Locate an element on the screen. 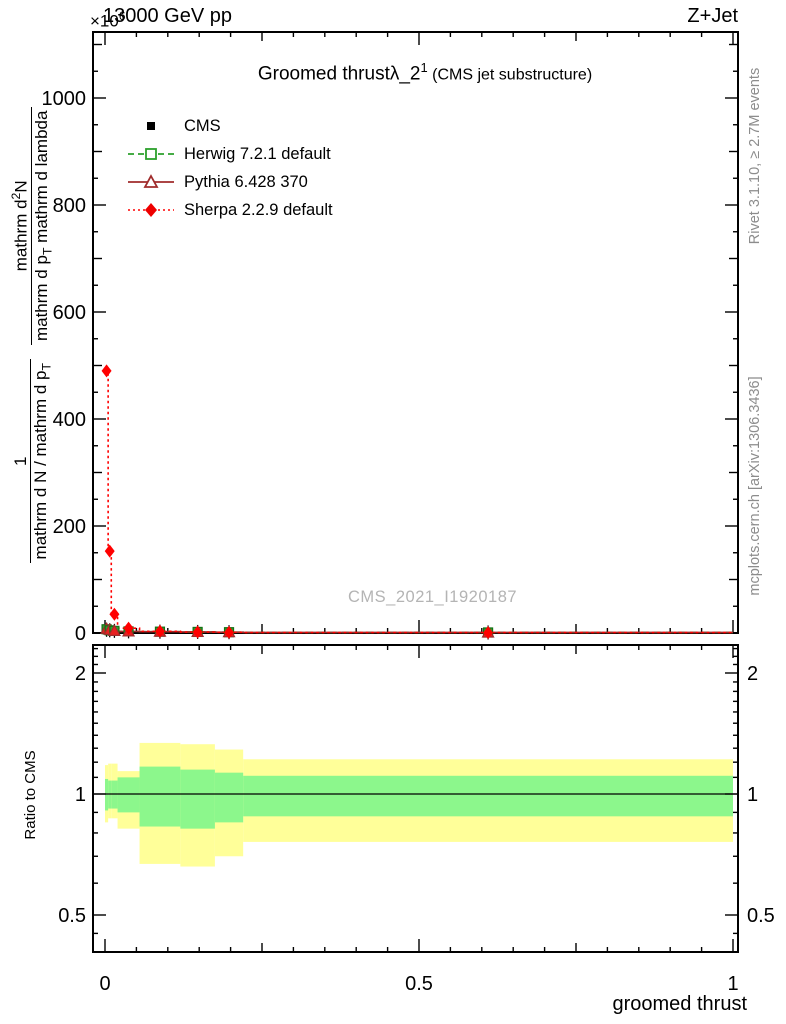 This screenshot has width=786, height=1024. pythia-marker-icon is located at coordinates (151, 181).